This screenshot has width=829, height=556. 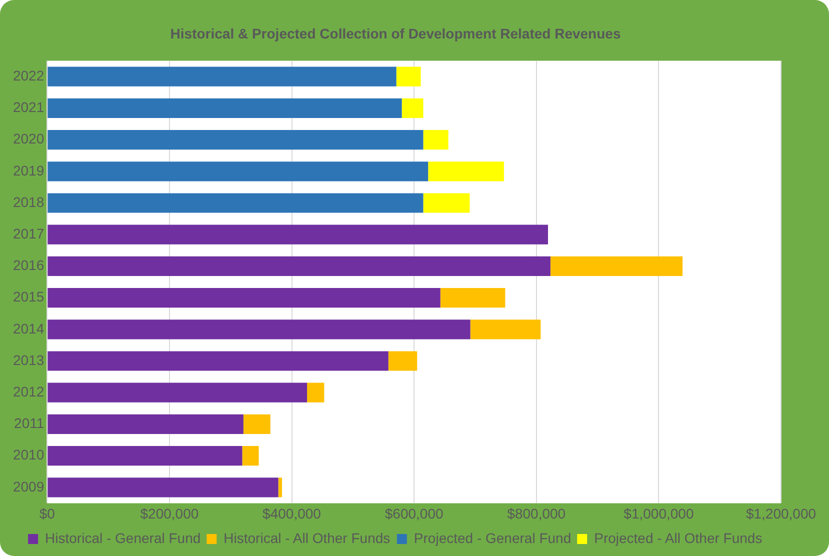 I want to click on y-tick-label: 2009, so click(x=28, y=486).